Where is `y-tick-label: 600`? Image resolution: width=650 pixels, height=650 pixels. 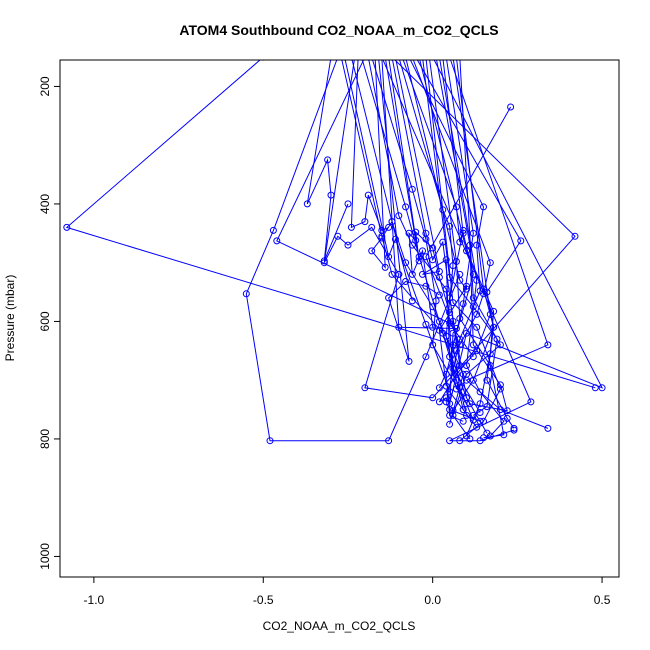
y-tick-label: 600 is located at coordinates (45, 321).